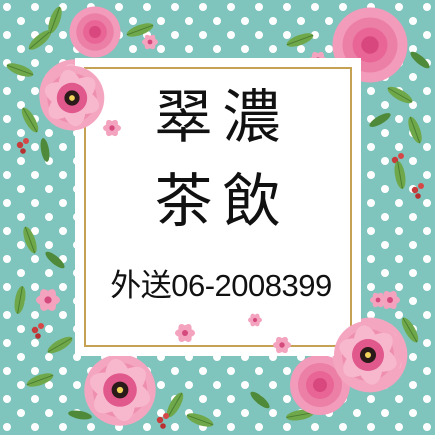 This screenshot has width=435, height=435. I want to click on shop-name-line-2: 茶飲, so click(222, 201).